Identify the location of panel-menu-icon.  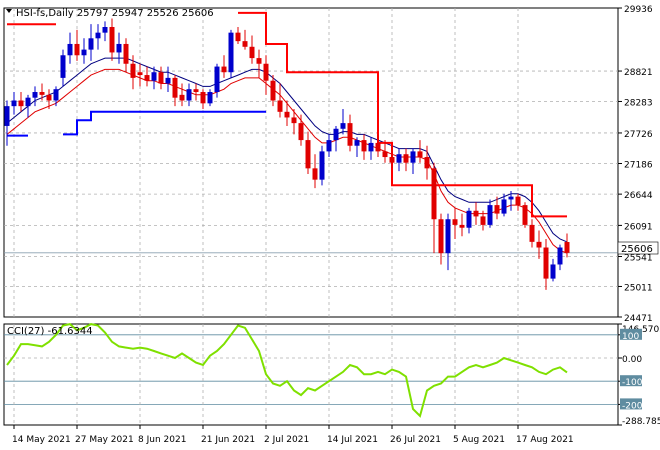
(9, 11).